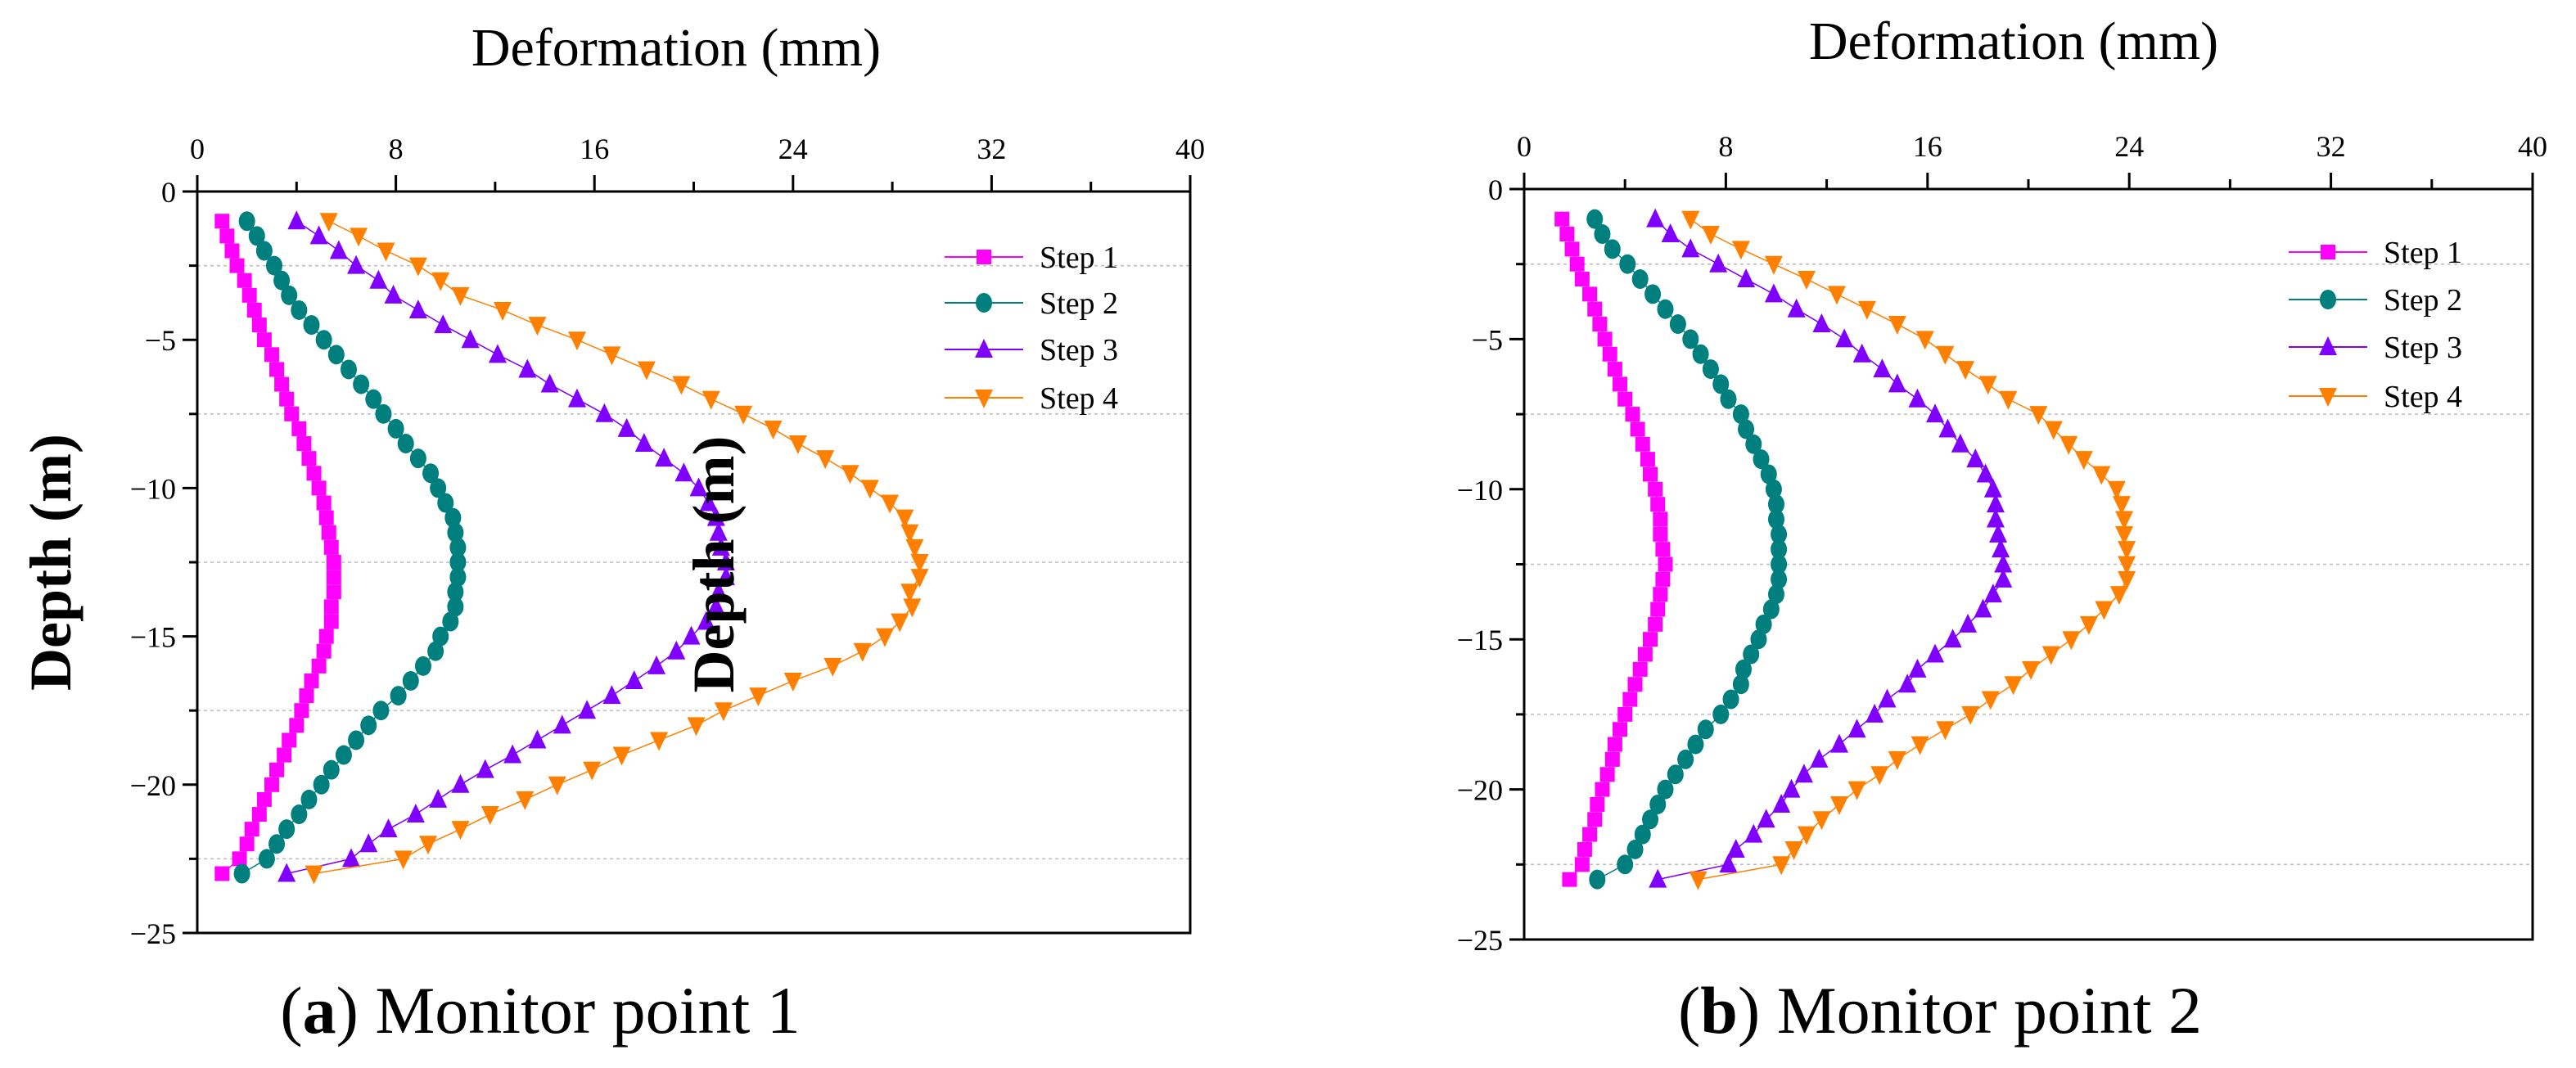  I want to click on x-tick-label: 32, so click(991, 149).